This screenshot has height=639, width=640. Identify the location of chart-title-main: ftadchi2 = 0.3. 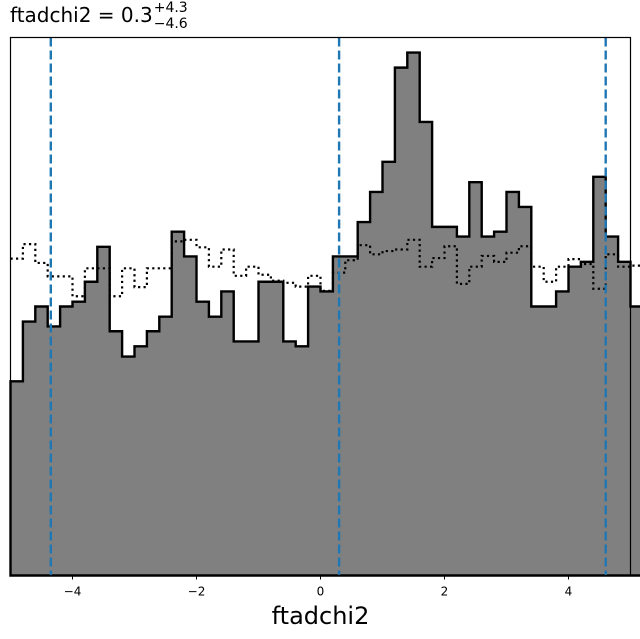
(81, 15).